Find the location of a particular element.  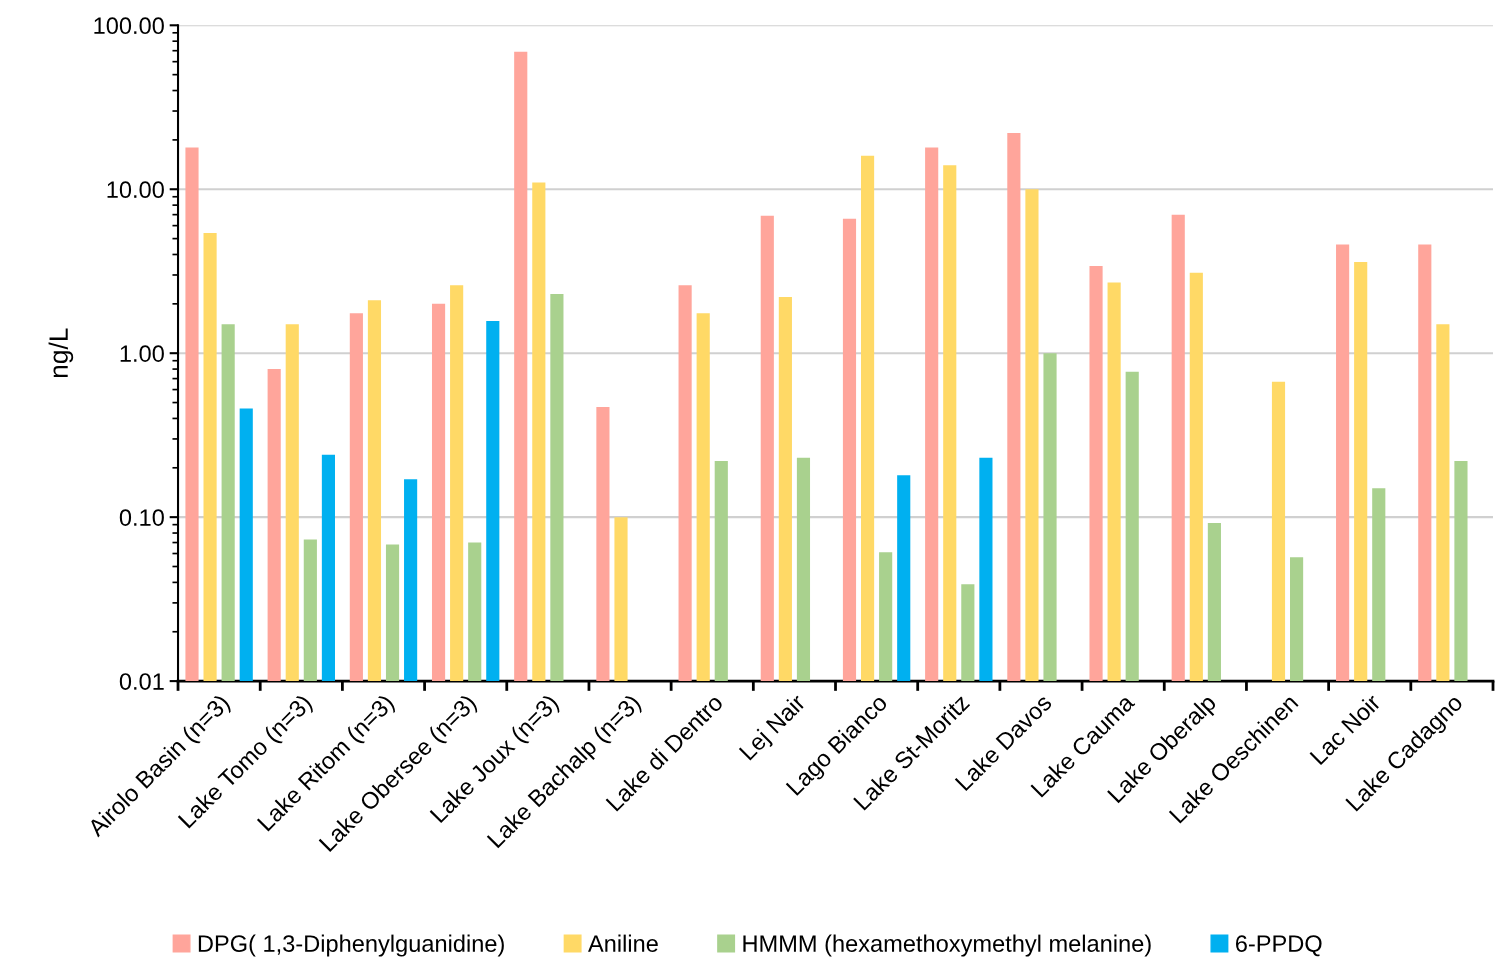

y-tick-label: 10.00 is located at coordinates (135, 190).